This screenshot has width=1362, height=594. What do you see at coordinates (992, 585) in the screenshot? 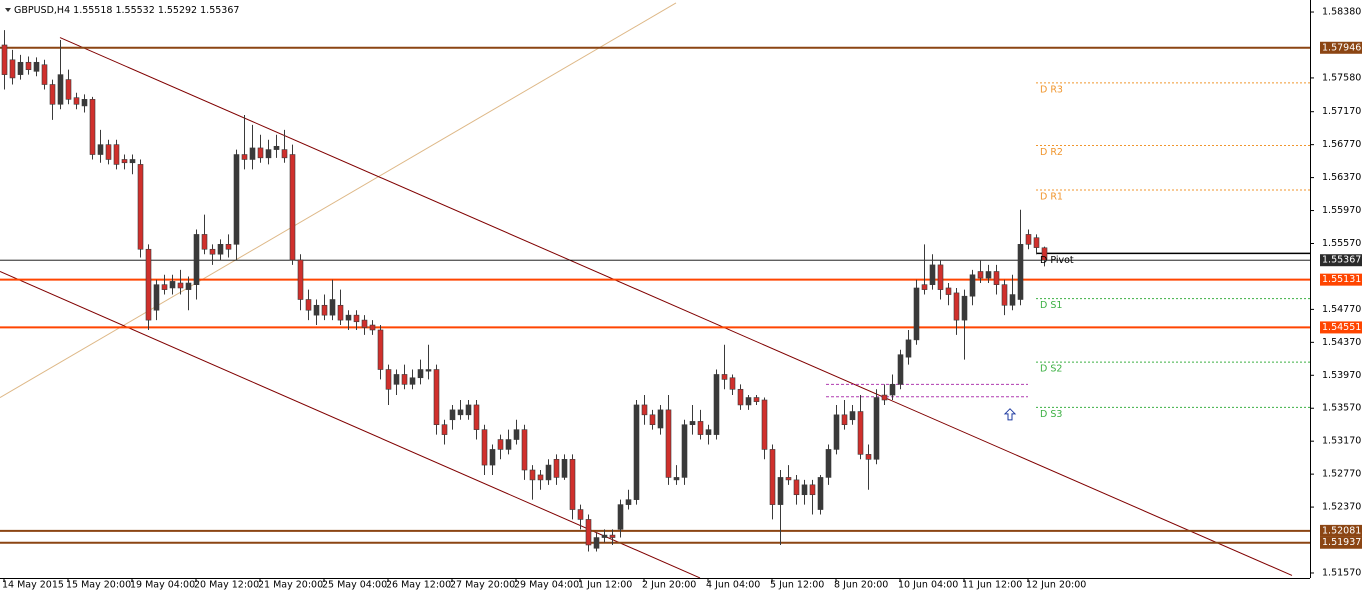
I see `x-tick-label: 11 Jun 12:00` at bounding box center [992, 585].